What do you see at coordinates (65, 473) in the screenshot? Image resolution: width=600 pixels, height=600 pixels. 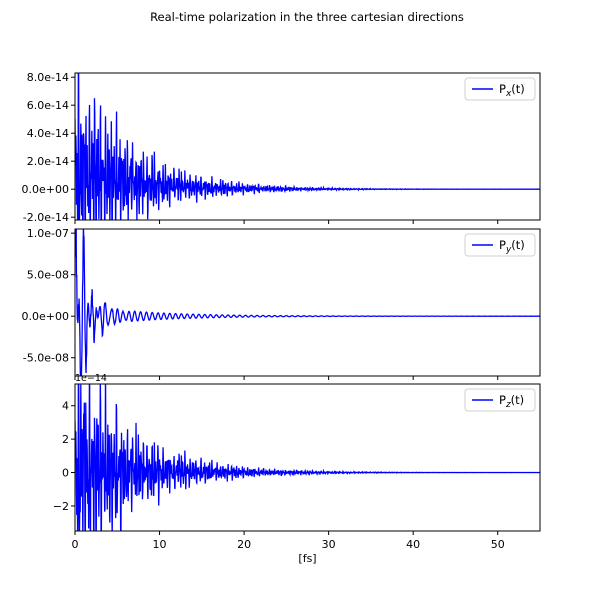 I see `y-tick-label: 0` at bounding box center [65, 473].